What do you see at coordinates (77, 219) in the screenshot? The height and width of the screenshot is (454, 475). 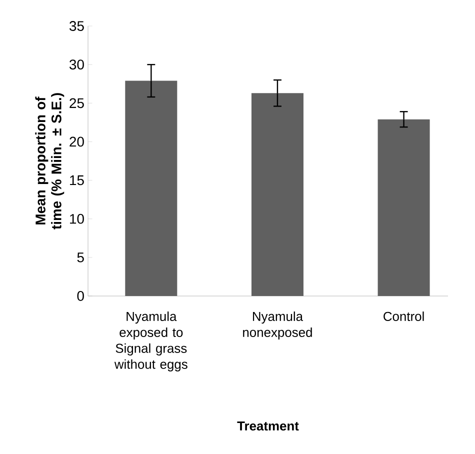 I see `y-tick-label: 10` at bounding box center [77, 219].